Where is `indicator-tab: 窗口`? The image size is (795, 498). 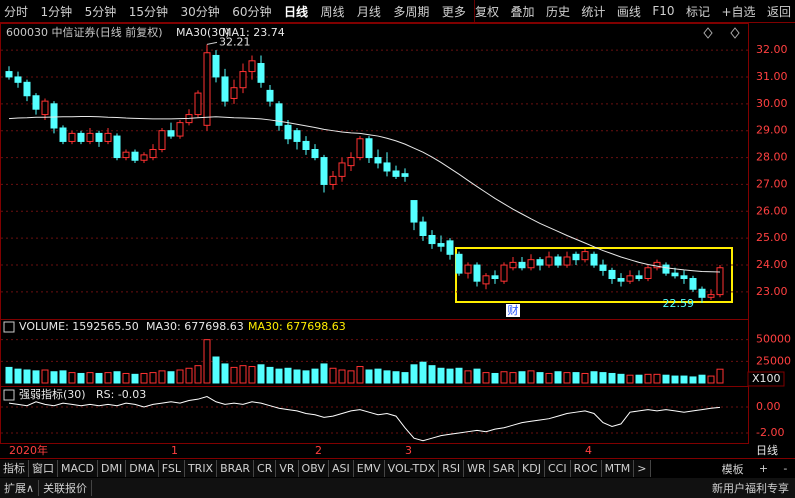
indicator-tab: 窗口 is located at coordinates (43, 468).